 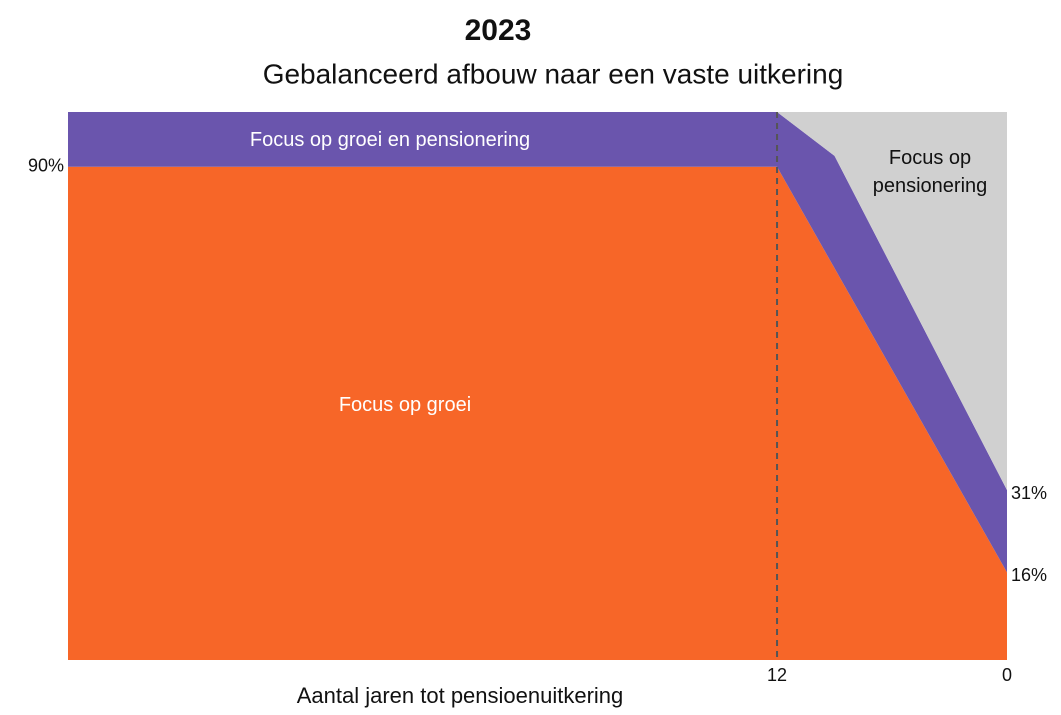 I want to click on area-label: Focus op groei en pensionering, so click(x=390, y=140).